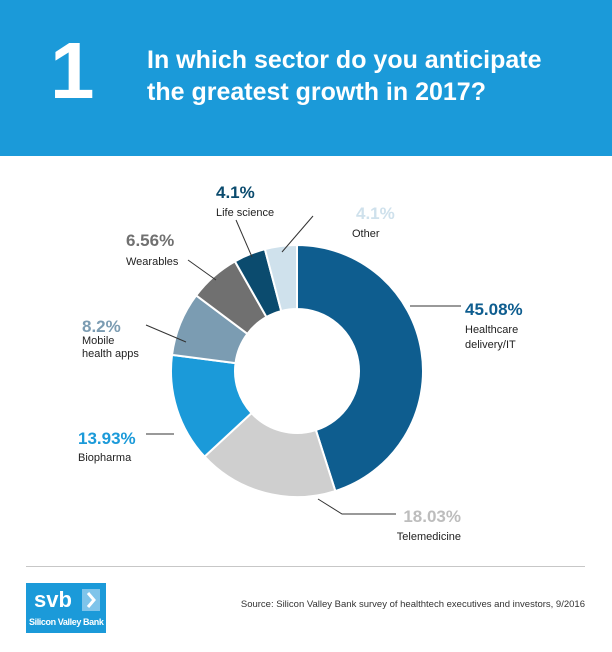 The image size is (612, 652). What do you see at coordinates (297, 234) in the screenshot?
I see `leader-line-other` at bounding box center [297, 234].